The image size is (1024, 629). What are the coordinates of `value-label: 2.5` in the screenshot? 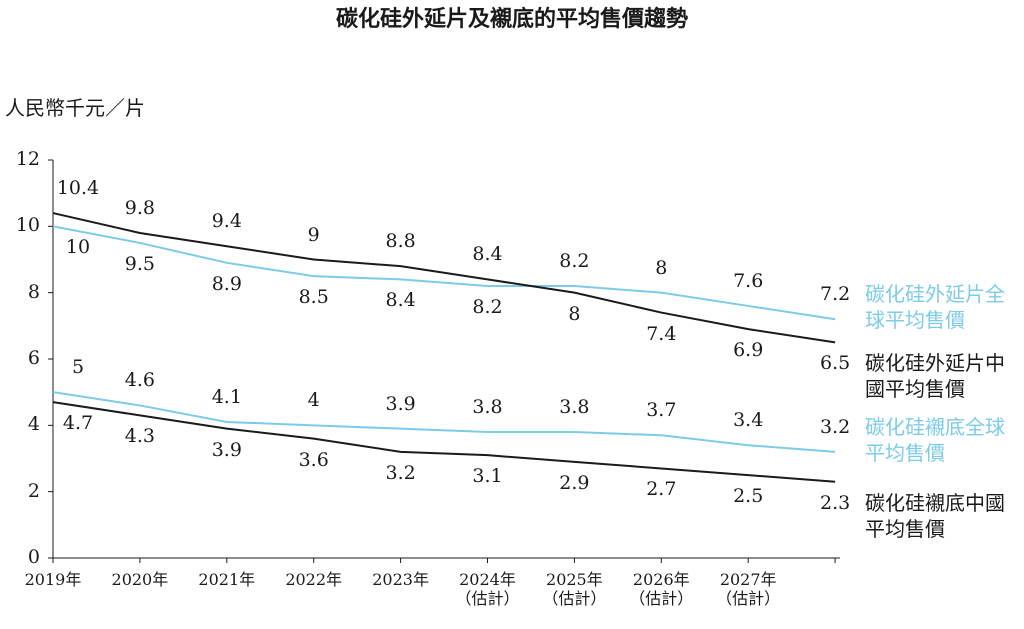 It's located at (748, 496).